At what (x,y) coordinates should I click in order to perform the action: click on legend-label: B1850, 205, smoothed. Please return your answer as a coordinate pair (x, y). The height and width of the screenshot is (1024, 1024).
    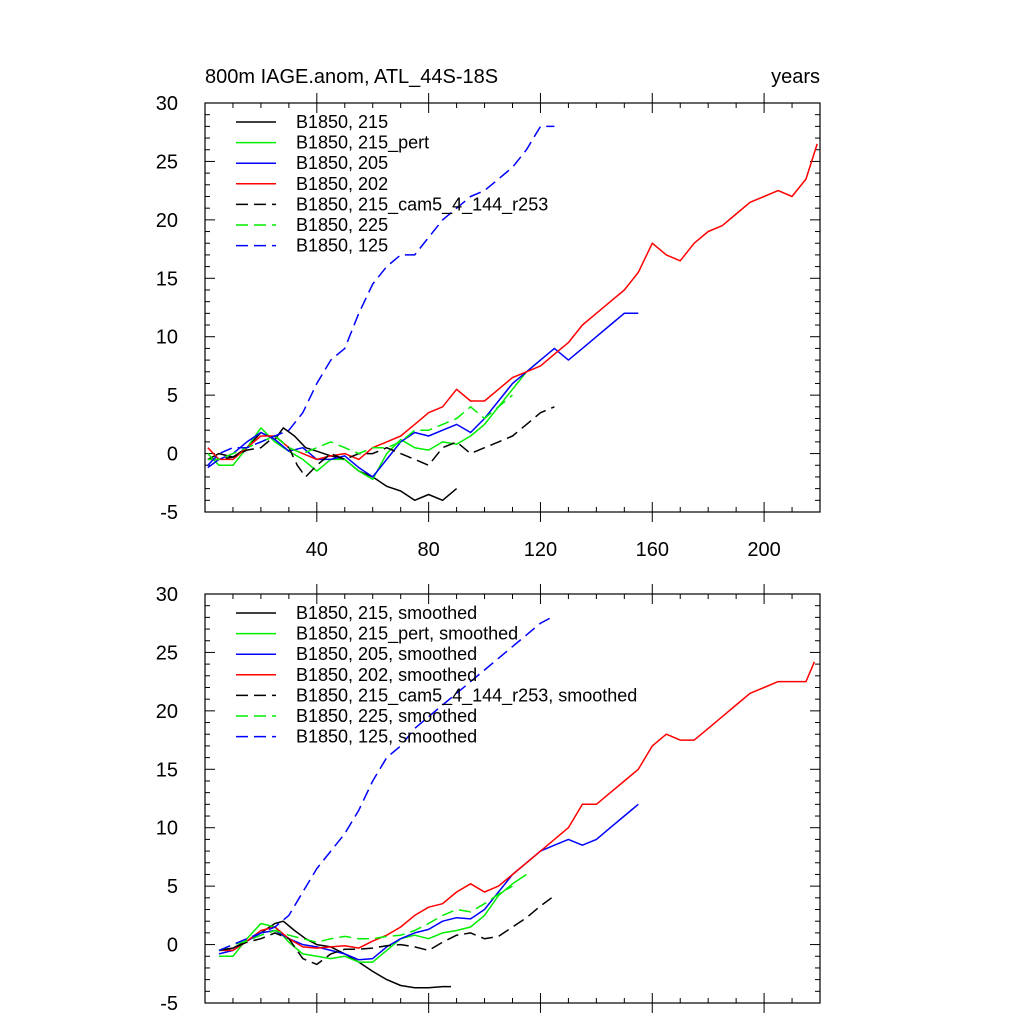
    Looking at the image, I should click on (386, 654).